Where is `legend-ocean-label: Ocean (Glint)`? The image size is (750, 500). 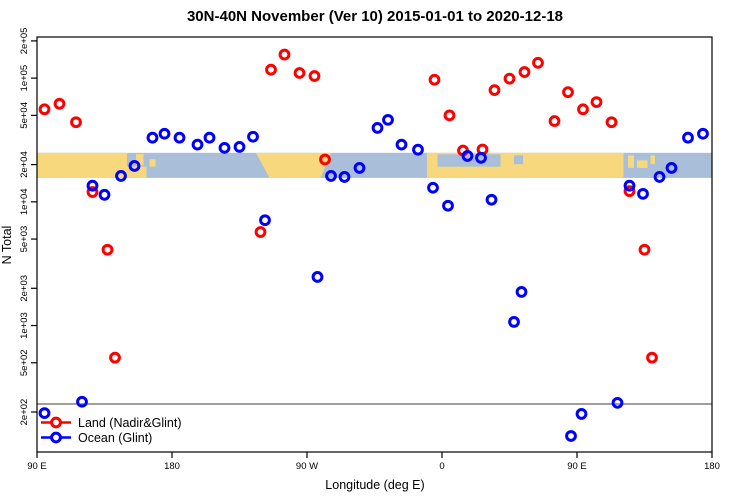 legend-ocean-label: Ocean (Glint) is located at coordinates (115, 438).